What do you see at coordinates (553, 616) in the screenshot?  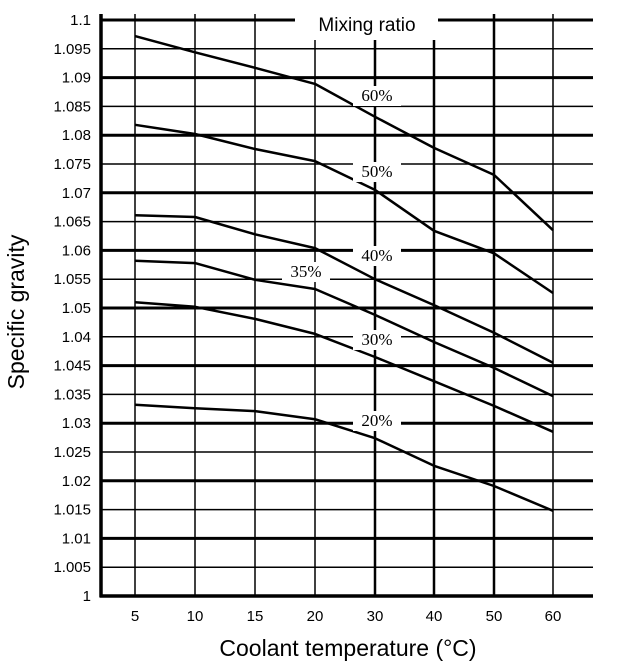 I see `x-tick-label: 60` at bounding box center [553, 616].